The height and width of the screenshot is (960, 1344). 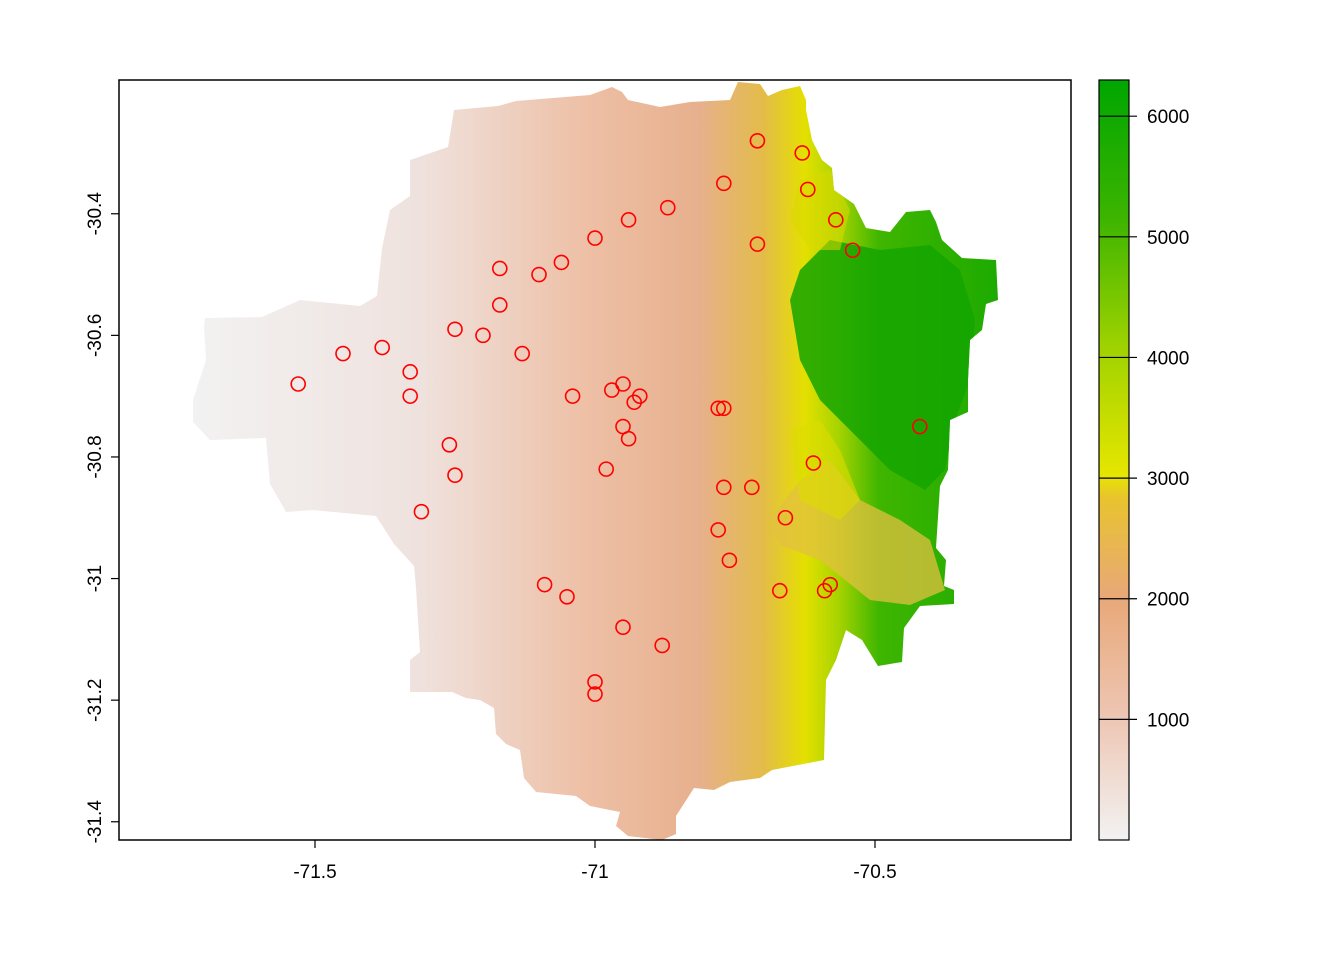 What do you see at coordinates (95, 822) in the screenshot?
I see `y-tick-label: -31.4` at bounding box center [95, 822].